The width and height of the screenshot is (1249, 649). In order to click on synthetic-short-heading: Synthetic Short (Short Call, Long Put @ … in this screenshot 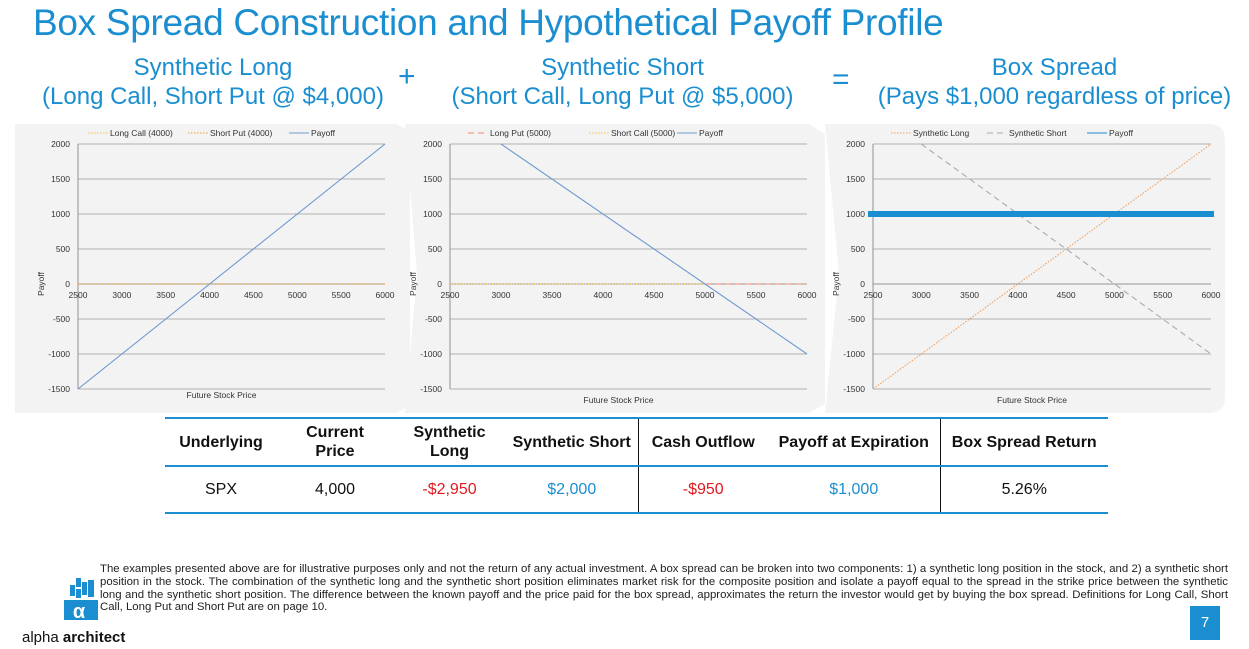, I will do `click(622, 82)`.